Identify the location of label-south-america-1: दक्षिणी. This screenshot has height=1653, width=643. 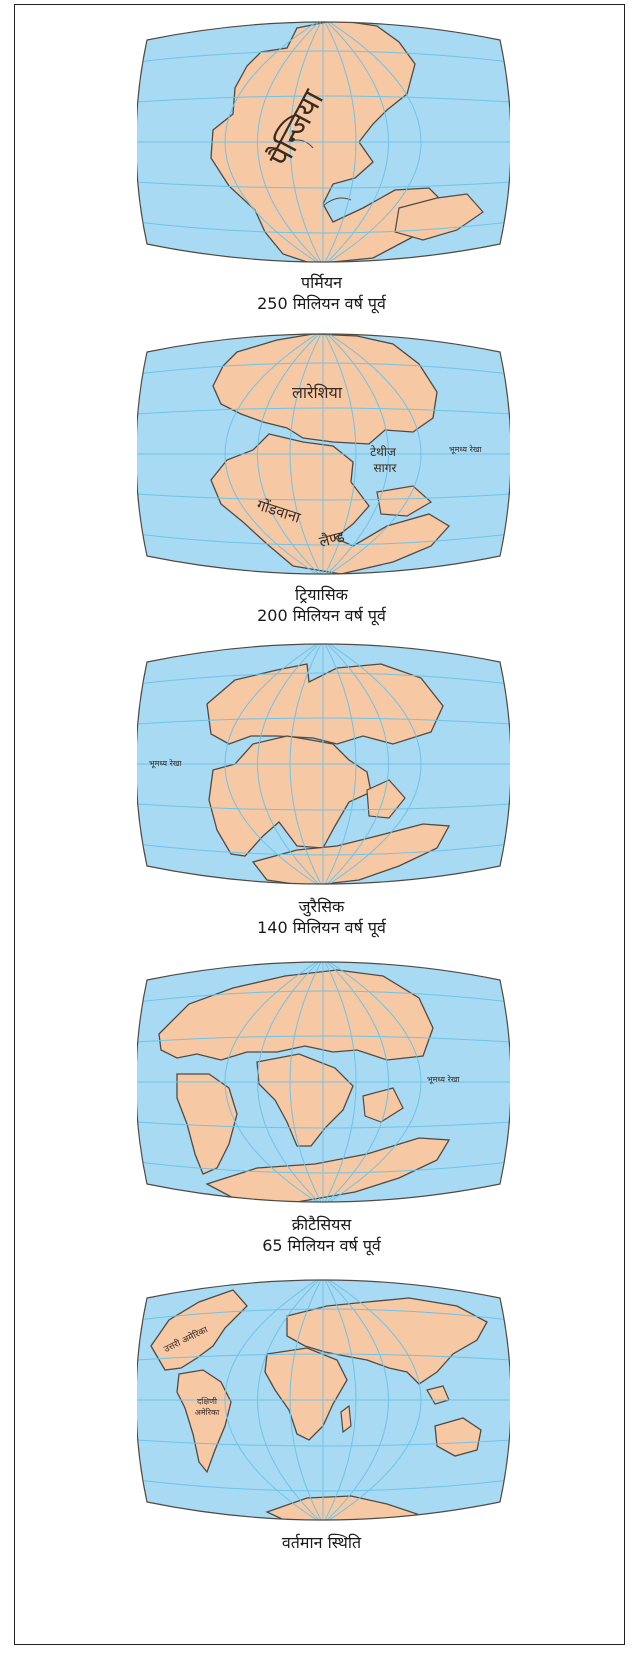
(207, 1401).